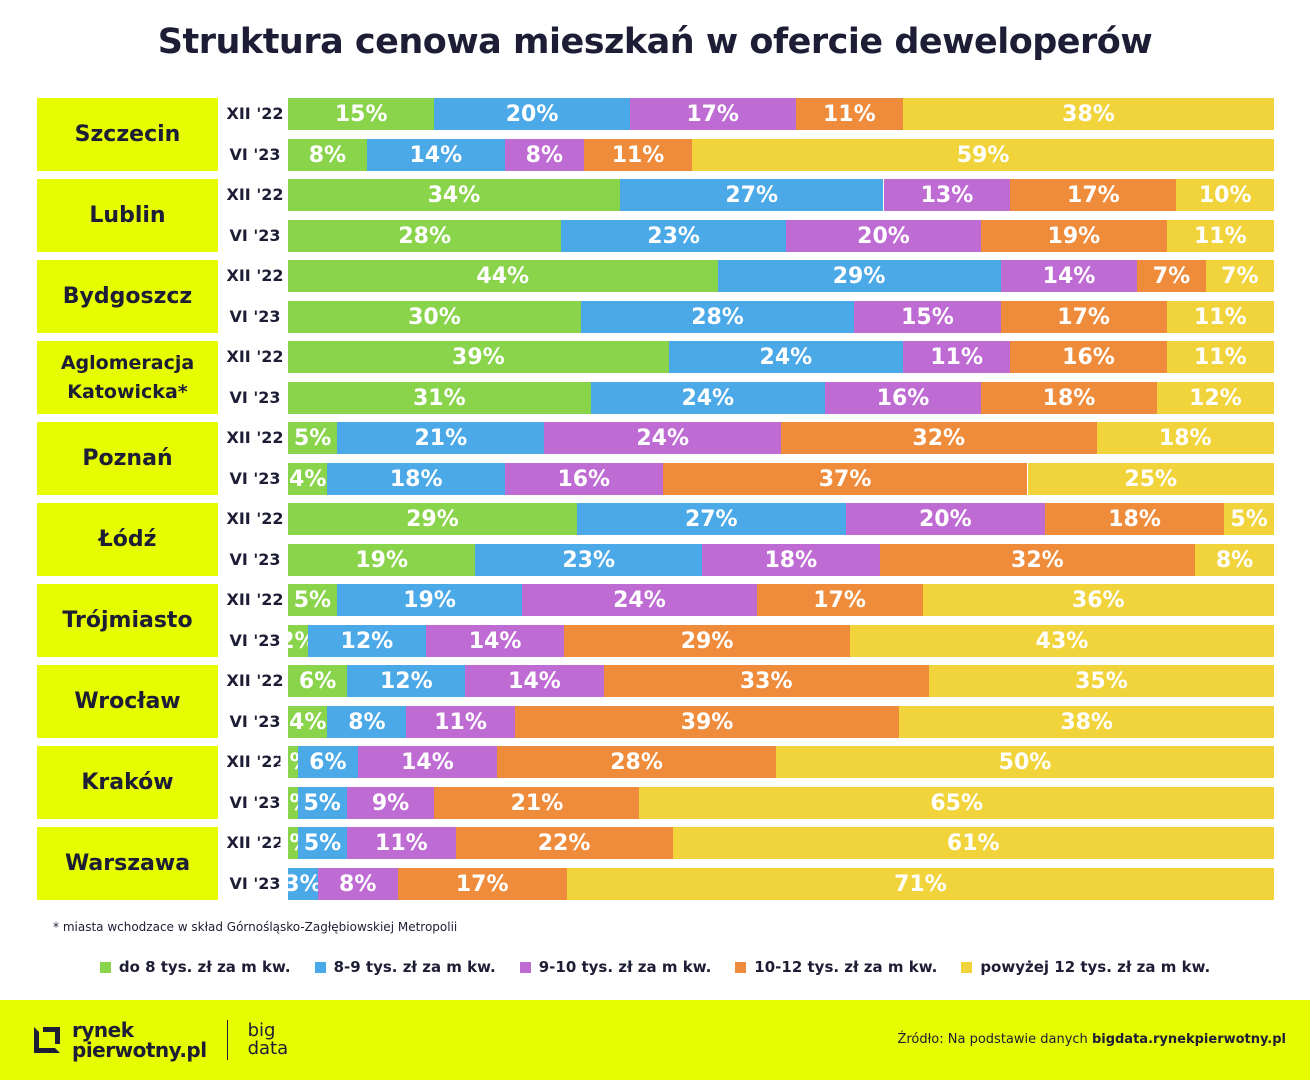  What do you see at coordinates (406, 681) in the screenshot?
I see `bar-segment: 12%` at bounding box center [406, 681].